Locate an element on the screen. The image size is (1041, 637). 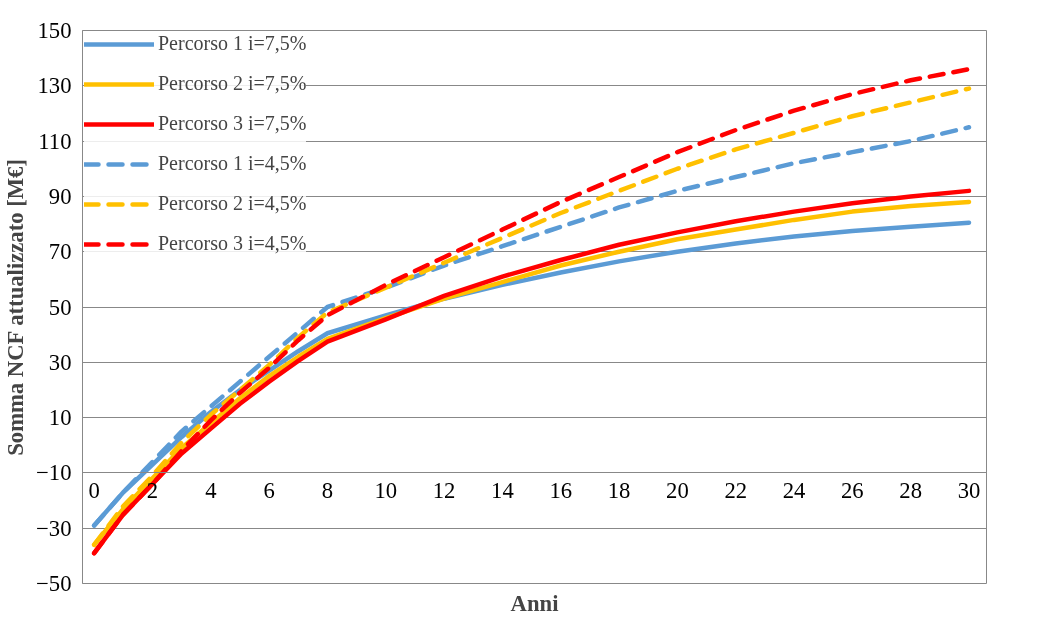
x-tick-label: 4 is located at coordinates (211, 490).